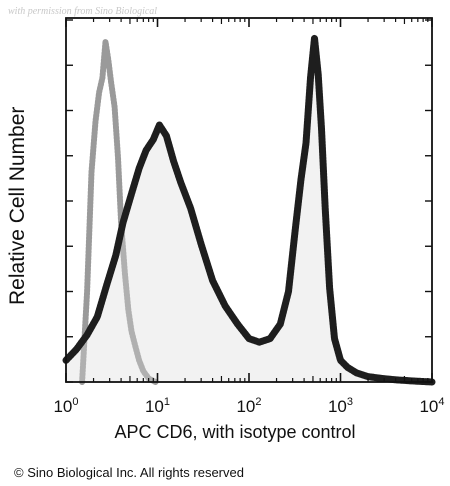 This screenshot has width=450, height=486. What do you see at coordinates (431, 406) in the screenshot?
I see `x-tick-label: 10⁴` at bounding box center [431, 406].